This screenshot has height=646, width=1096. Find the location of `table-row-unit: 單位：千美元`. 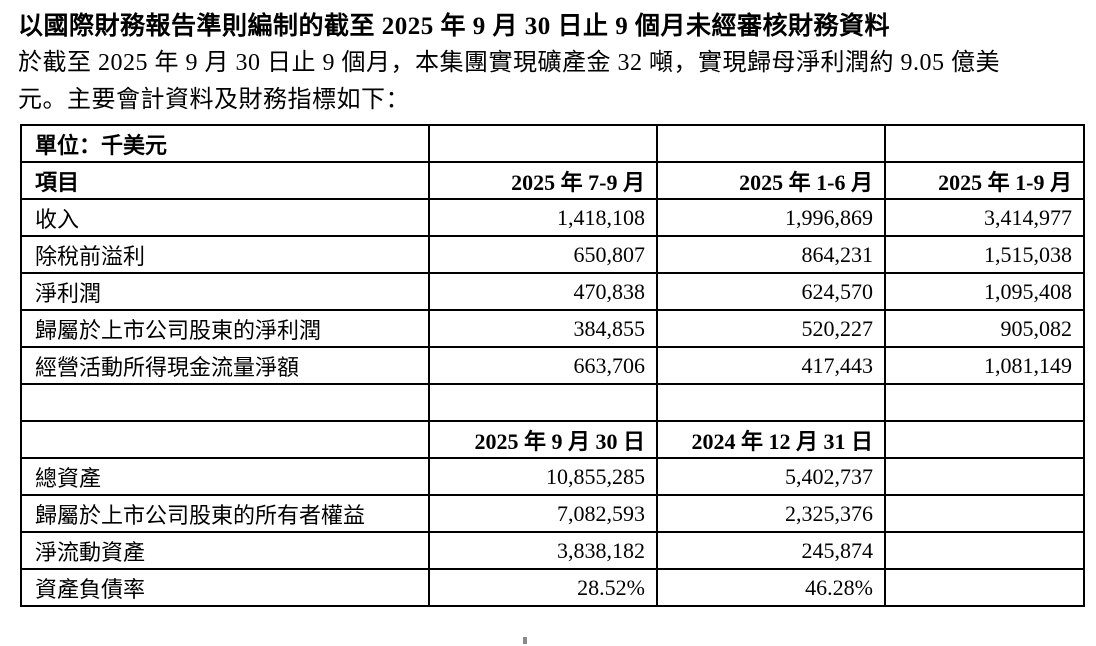

table-row-unit: 單位：千美元 is located at coordinates (552, 143).